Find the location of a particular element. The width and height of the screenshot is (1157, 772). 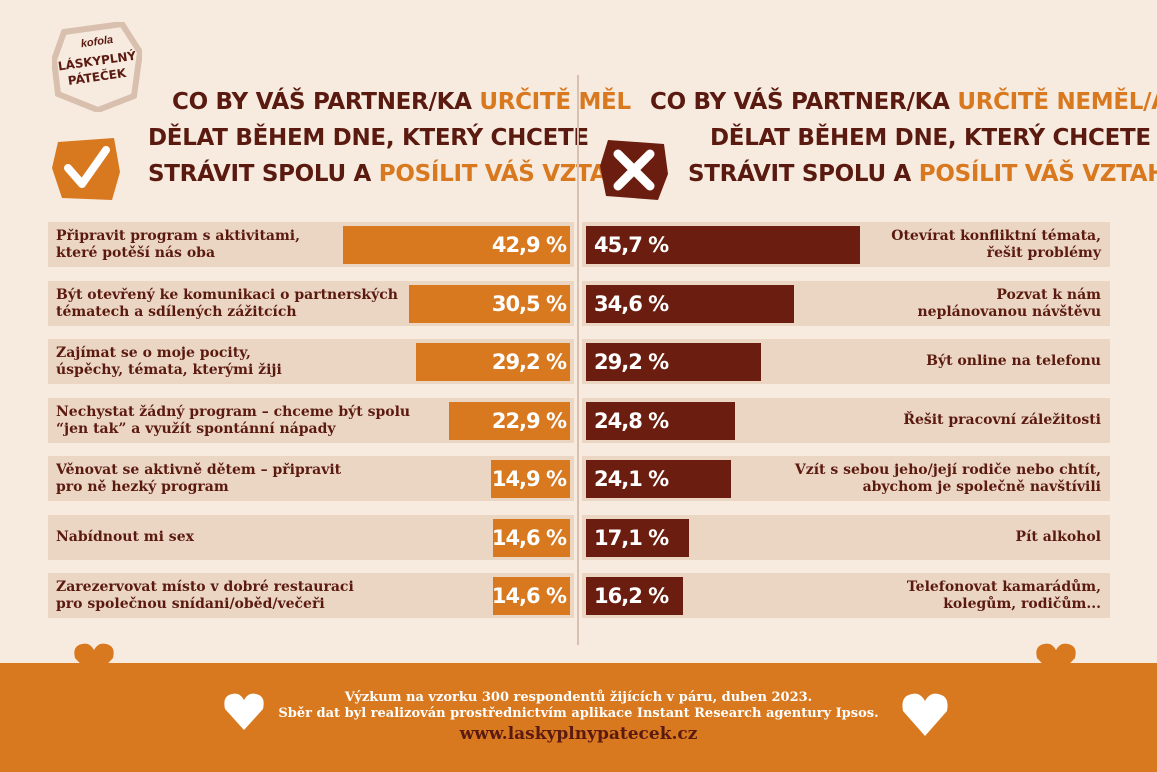

label-line: Zarezervovat místo v dobré restauraci is located at coordinates (205, 587).